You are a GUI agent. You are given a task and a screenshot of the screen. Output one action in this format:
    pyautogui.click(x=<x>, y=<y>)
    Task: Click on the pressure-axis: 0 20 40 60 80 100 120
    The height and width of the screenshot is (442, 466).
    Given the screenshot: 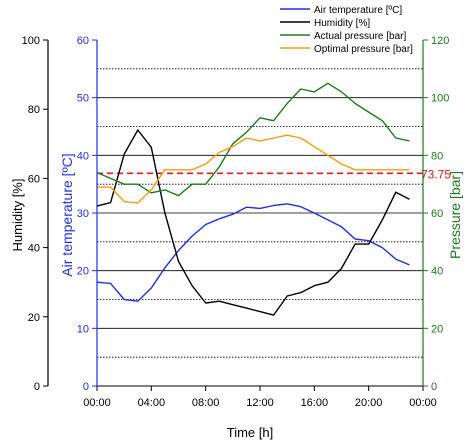 What is the action you would take?
    pyautogui.click(x=435, y=214)
    